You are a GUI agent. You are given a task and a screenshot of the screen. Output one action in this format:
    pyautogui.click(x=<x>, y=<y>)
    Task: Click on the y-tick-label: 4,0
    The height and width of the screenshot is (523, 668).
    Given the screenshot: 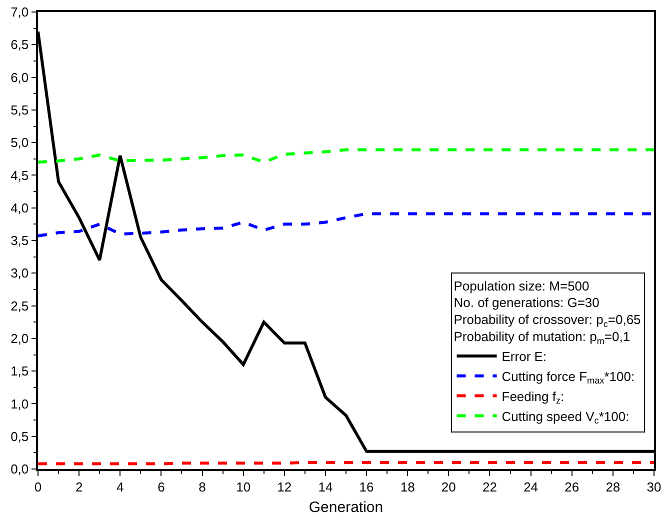 What is the action you would take?
    pyautogui.click(x=19, y=208)
    